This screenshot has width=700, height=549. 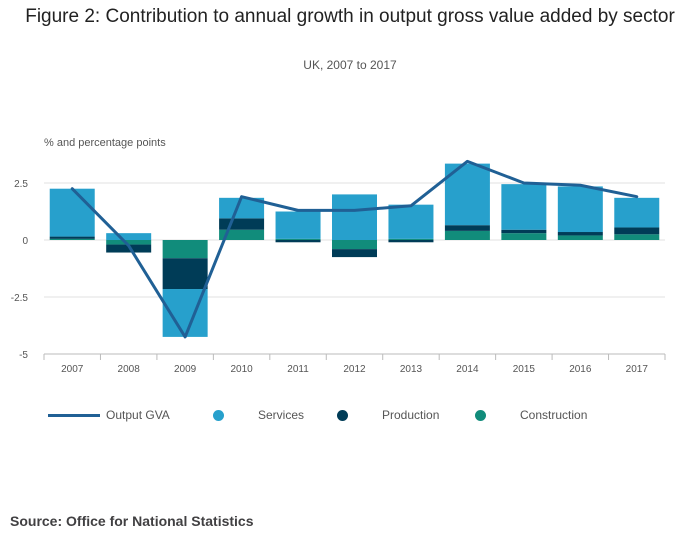 I want to click on bar-construction-2016, so click(x=580, y=237).